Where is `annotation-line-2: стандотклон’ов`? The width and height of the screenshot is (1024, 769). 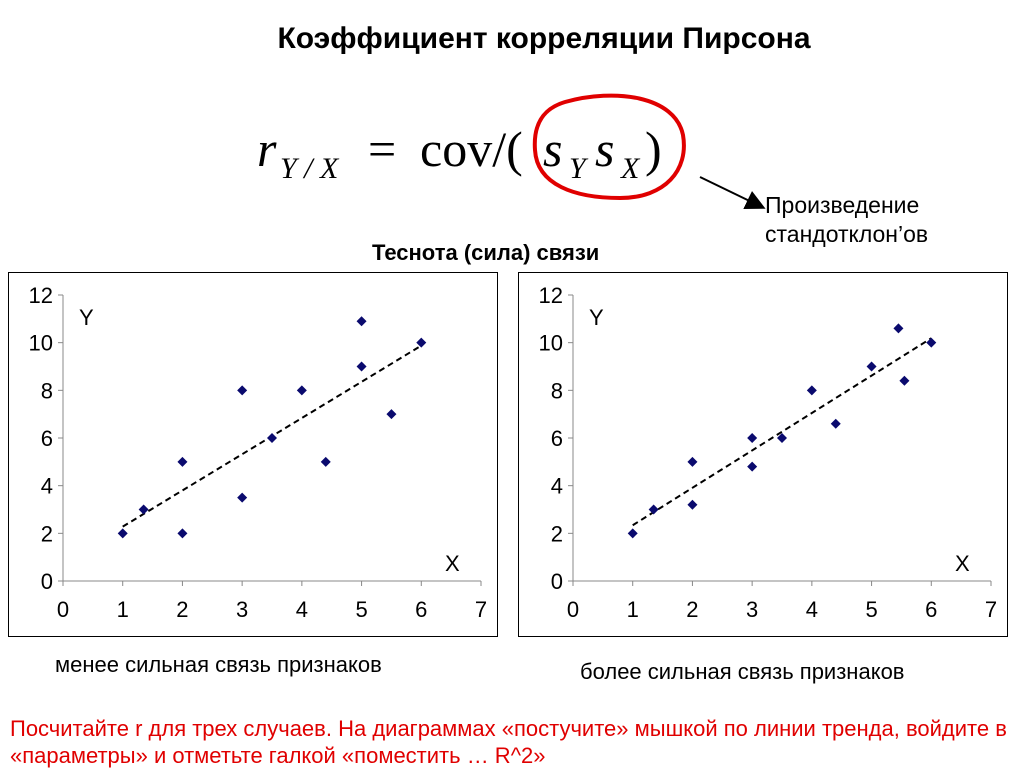
annotation-line-2: стандотклон’ов is located at coordinates (847, 234).